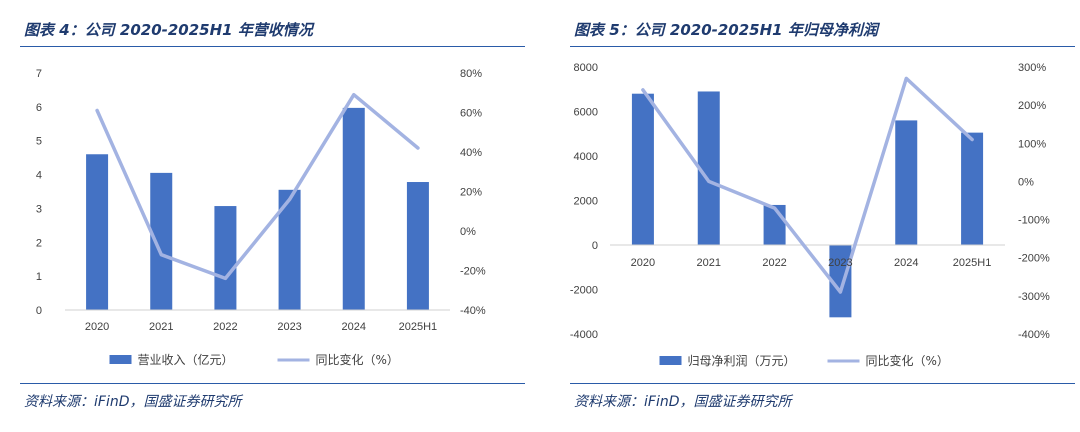 Image resolution: width=1080 pixels, height=432 pixels. What do you see at coordinates (39, 277) in the screenshot?
I see `y-left-tick-label: 1` at bounding box center [39, 277].